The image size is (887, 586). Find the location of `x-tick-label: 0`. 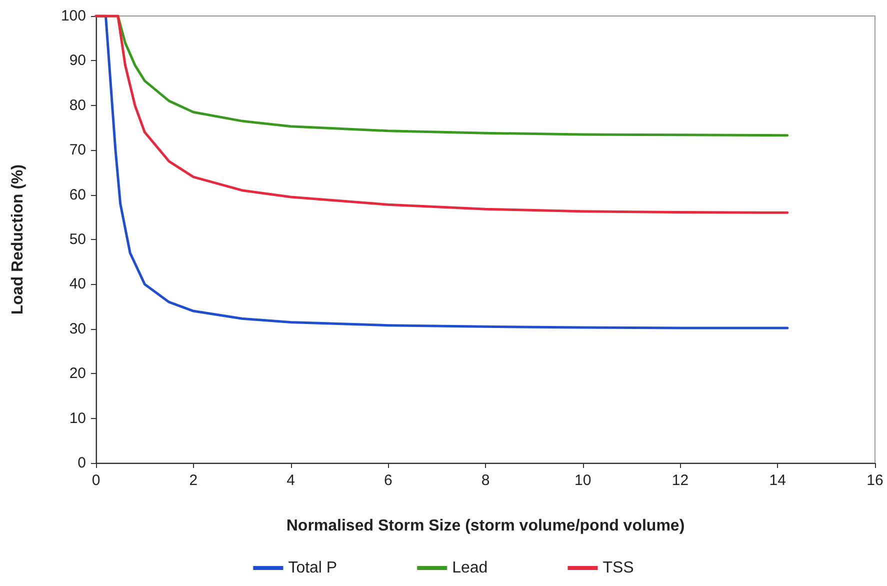

x-tick-label: 0 is located at coordinates (96, 480).